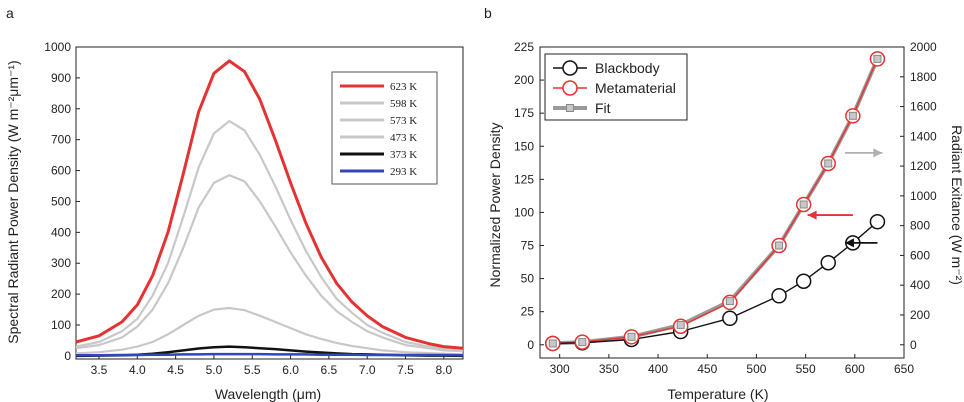  I want to click on panel-b-y2label: Radiant Exitance (W m⁻²), so click(956, 205).